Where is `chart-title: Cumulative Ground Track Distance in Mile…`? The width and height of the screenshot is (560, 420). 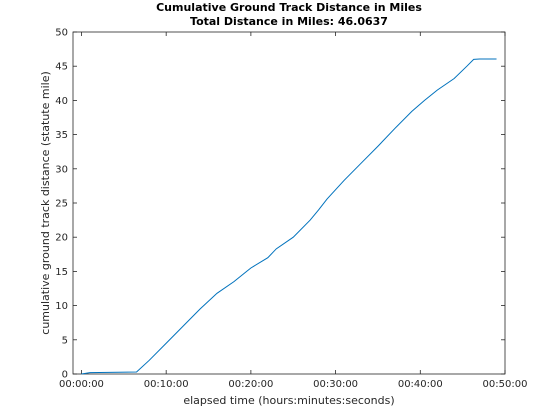
chart-title: Cumulative Ground Track Distance in Mile… is located at coordinates (289, 7).